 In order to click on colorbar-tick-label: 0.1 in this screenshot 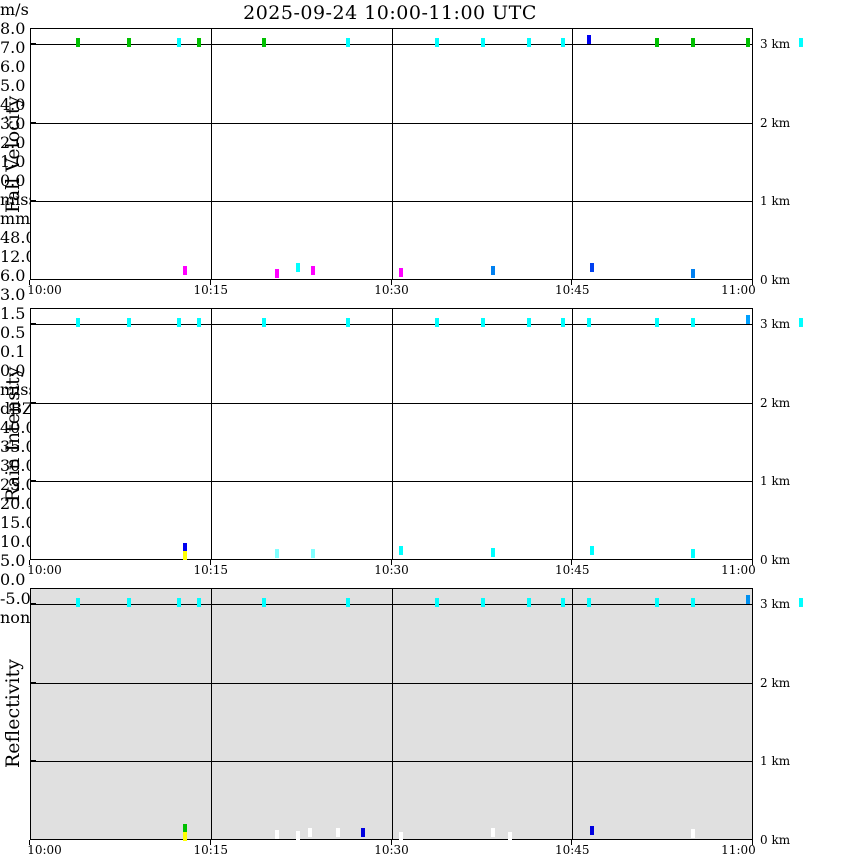, I will do `click(13, 351)`.